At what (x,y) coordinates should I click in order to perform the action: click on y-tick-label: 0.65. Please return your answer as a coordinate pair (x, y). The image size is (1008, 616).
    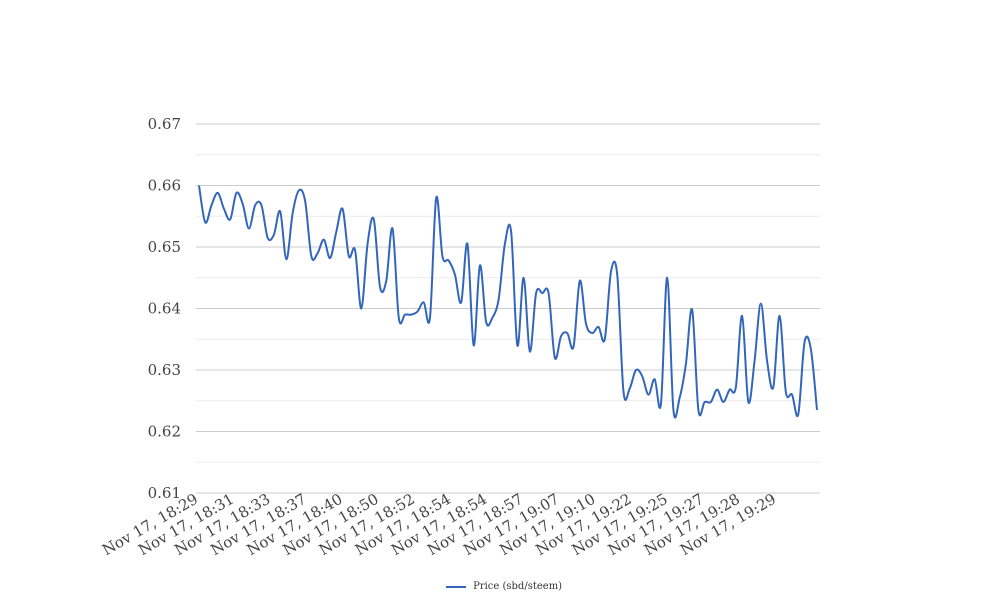
    Looking at the image, I should click on (164, 247).